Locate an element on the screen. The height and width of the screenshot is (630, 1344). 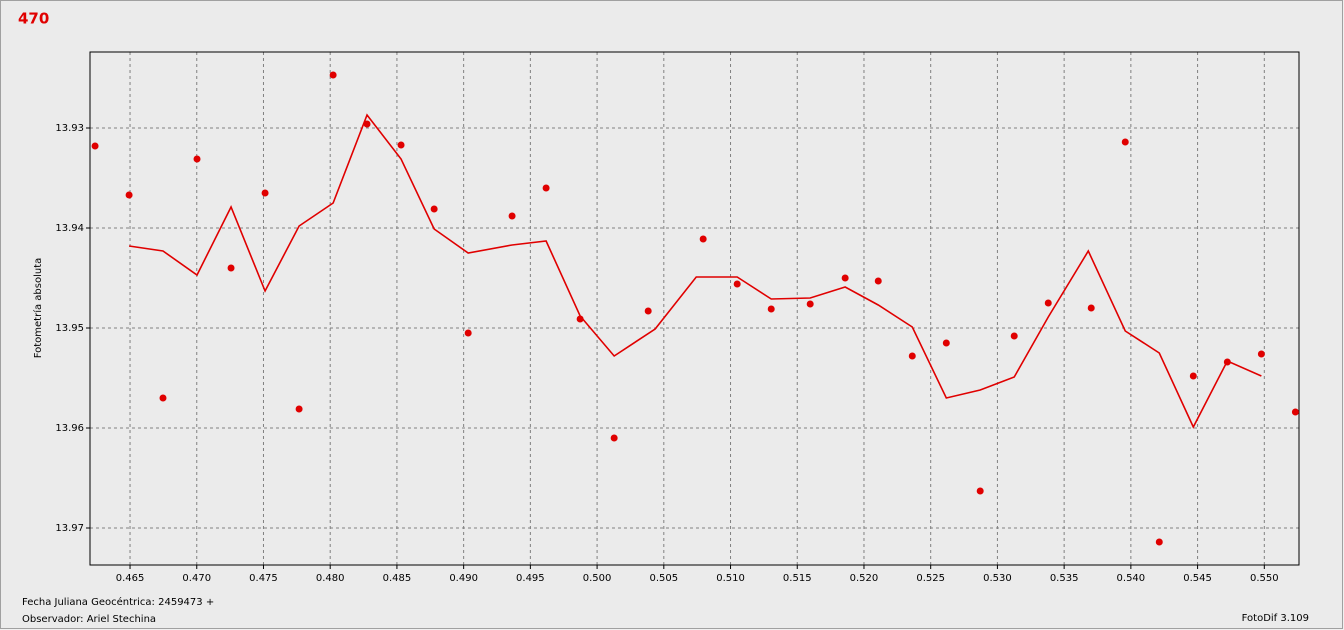
x-tick-label: 0.525 is located at coordinates (930, 578).